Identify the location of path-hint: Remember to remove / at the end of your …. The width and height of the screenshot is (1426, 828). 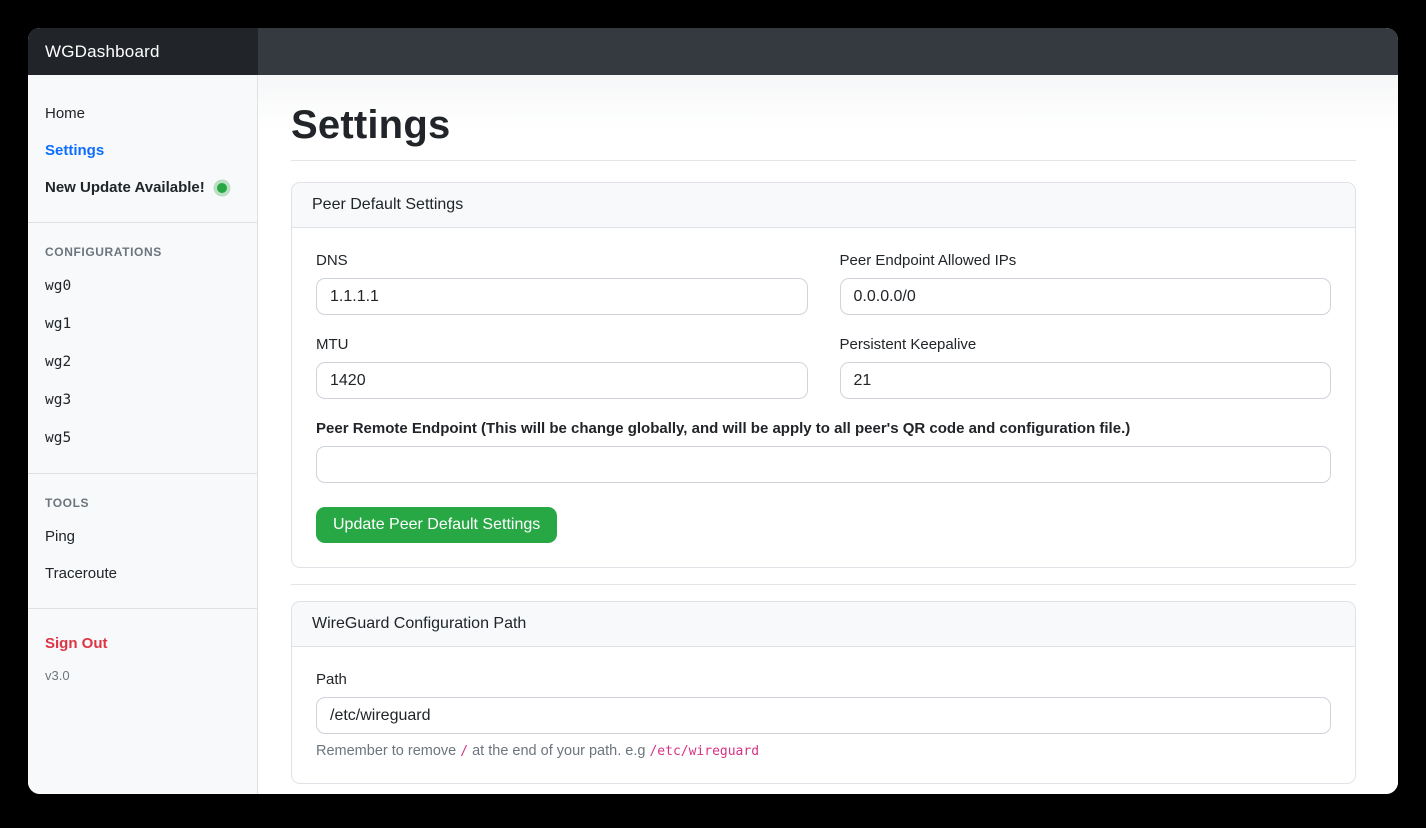
(823, 751).